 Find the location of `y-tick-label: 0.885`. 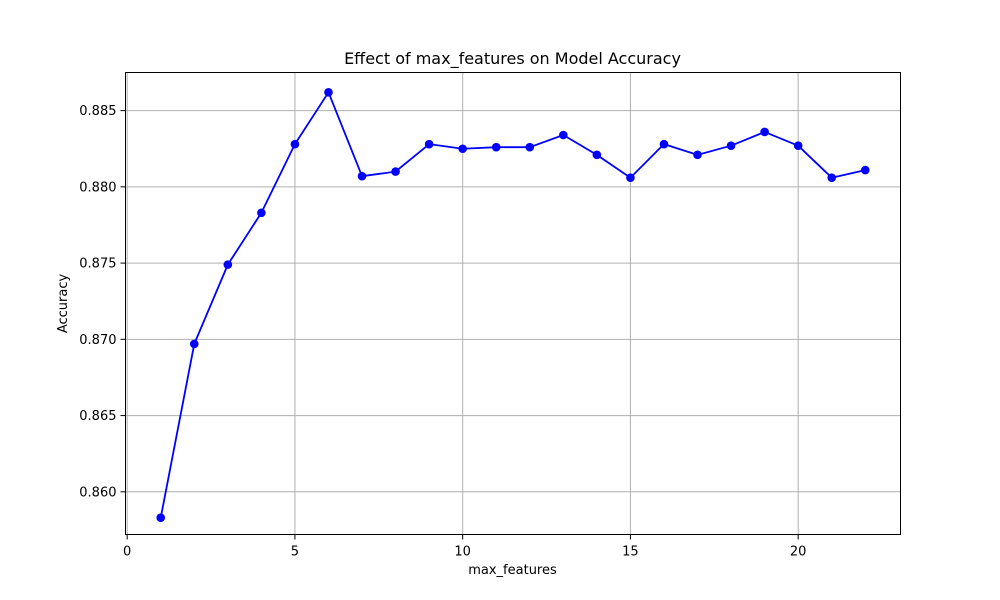

y-tick-label: 0.885 is located at coordinates (97, 111).